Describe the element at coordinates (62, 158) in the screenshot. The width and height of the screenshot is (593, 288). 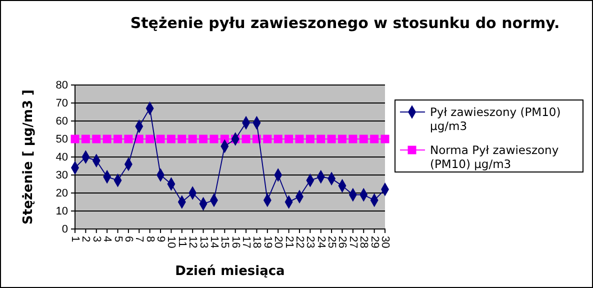
I see `y-tick-label: 40` at that location.